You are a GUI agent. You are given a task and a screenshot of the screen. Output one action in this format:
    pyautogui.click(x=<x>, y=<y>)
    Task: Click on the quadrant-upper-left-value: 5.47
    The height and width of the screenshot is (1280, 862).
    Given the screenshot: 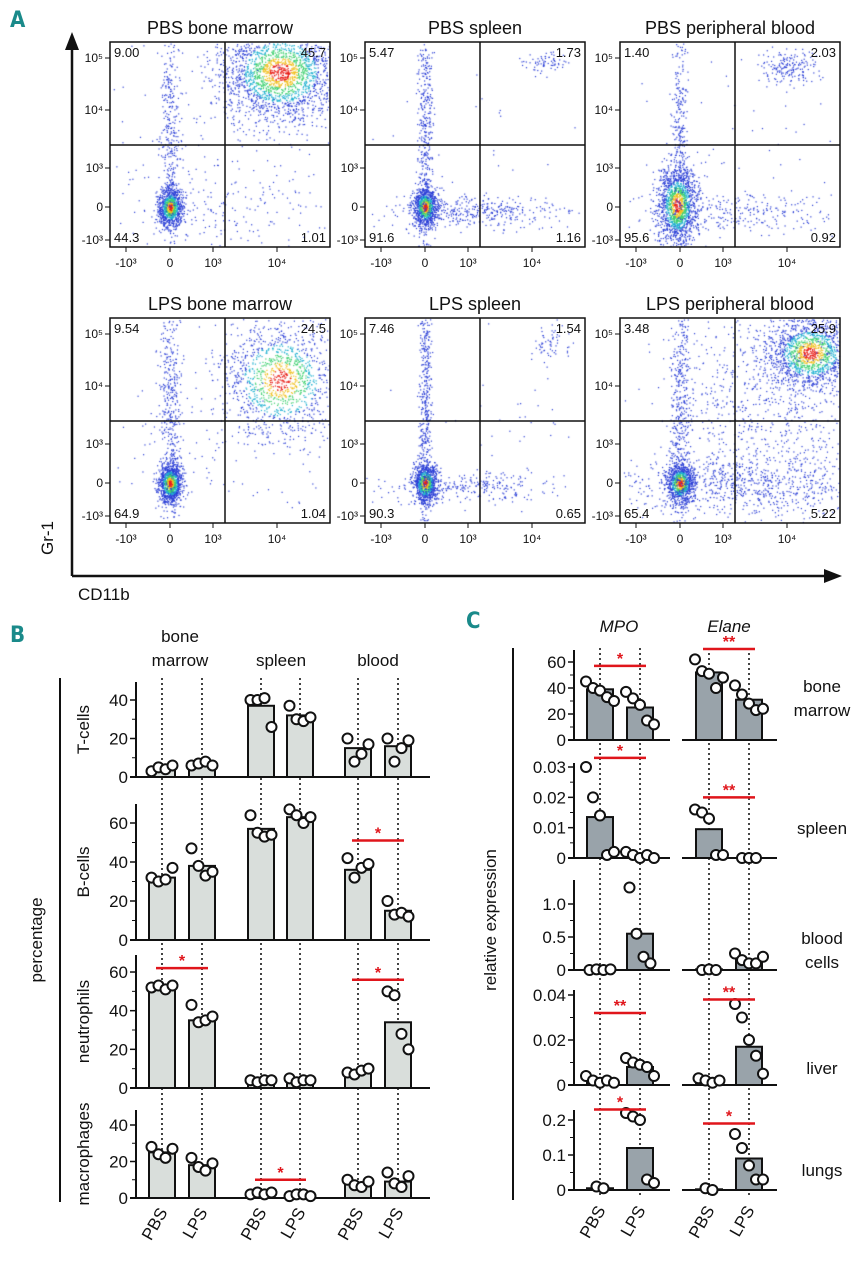 What is the action you would take?
    pyautogui.click(x=381, y=52)
    